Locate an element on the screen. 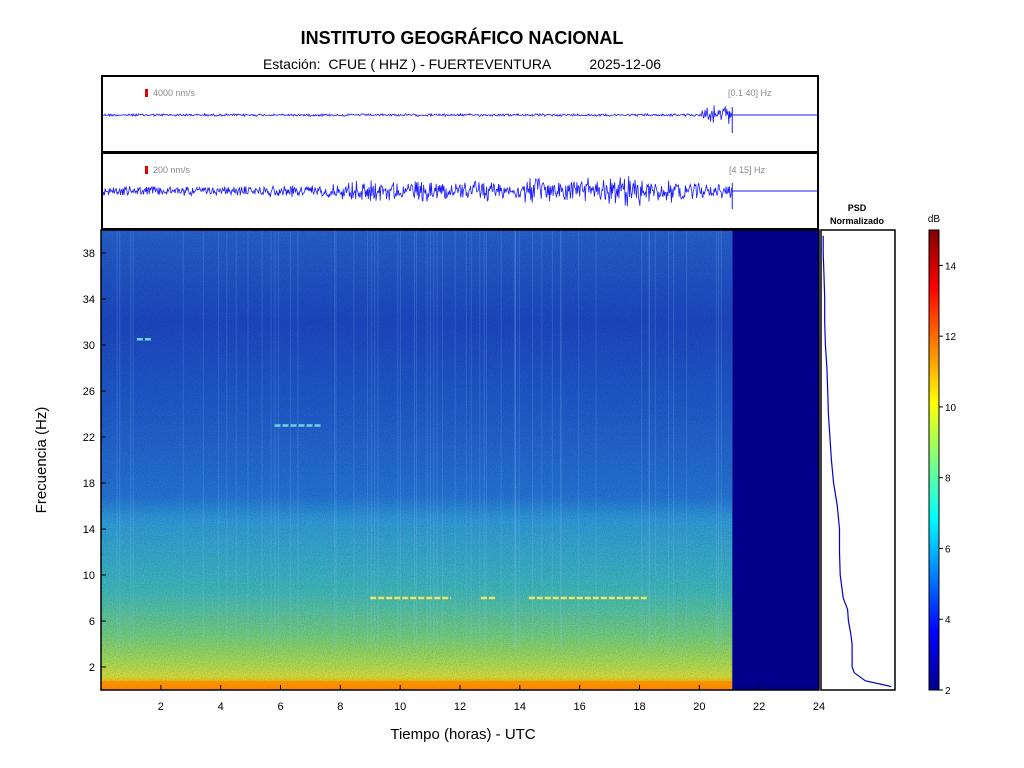  colorbar-tick-label: 8 is located at coordinates (948, 479).